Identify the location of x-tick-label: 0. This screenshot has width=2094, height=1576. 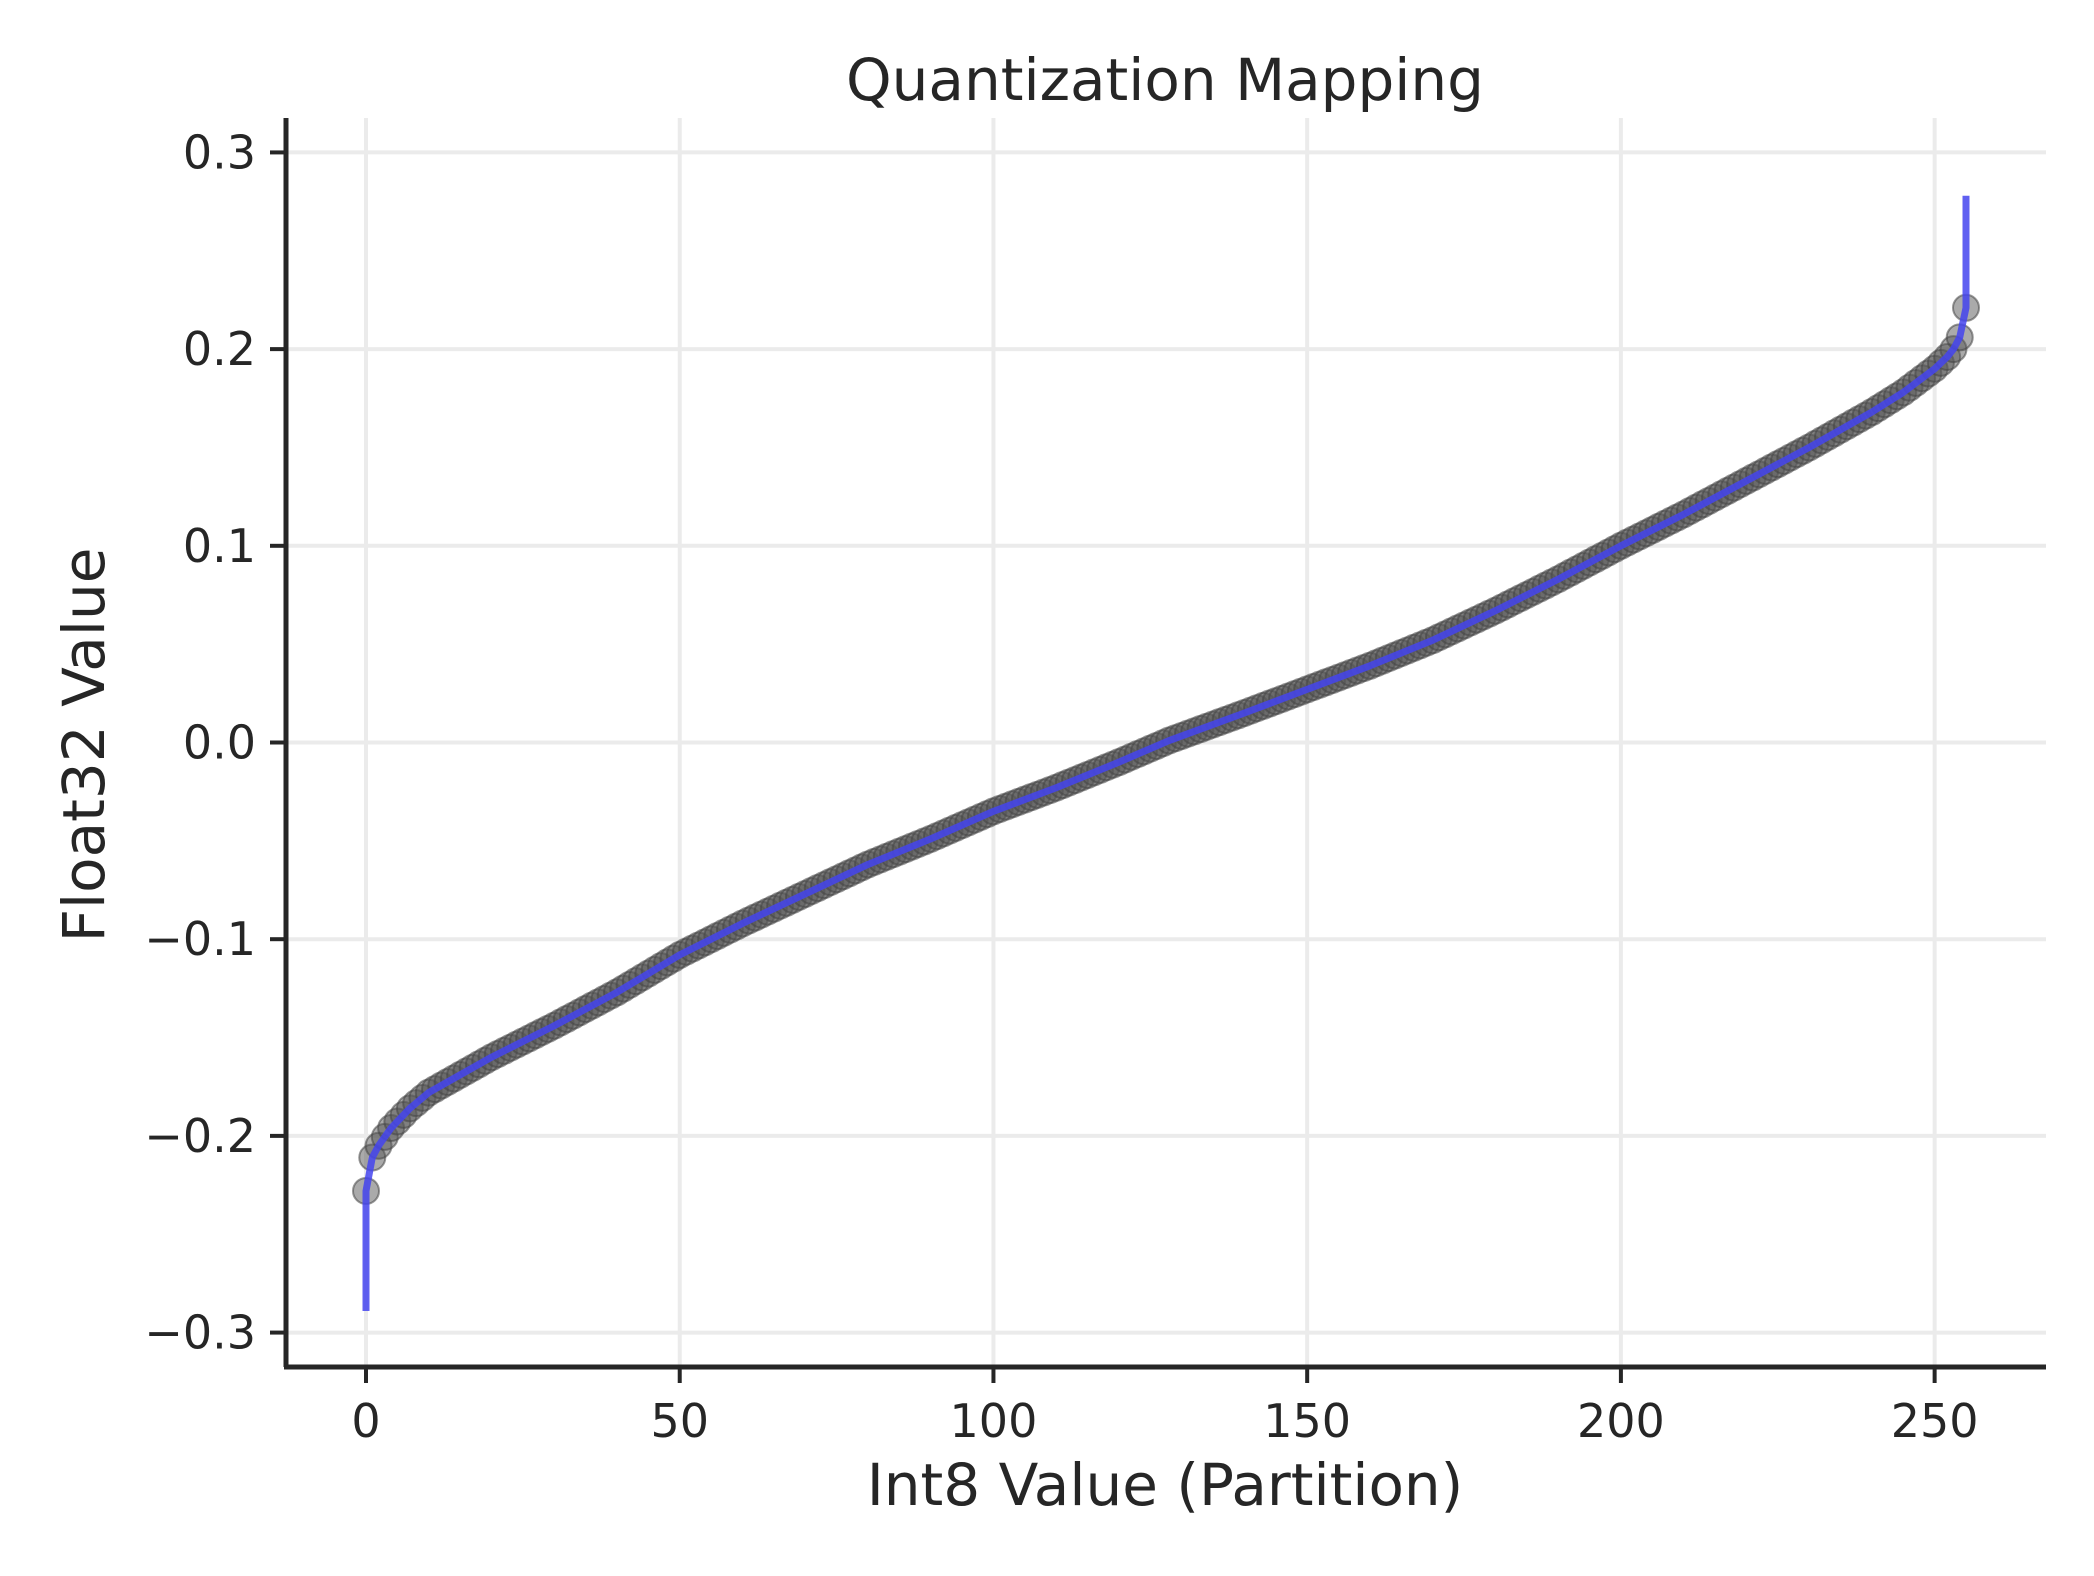
(365, 1421).